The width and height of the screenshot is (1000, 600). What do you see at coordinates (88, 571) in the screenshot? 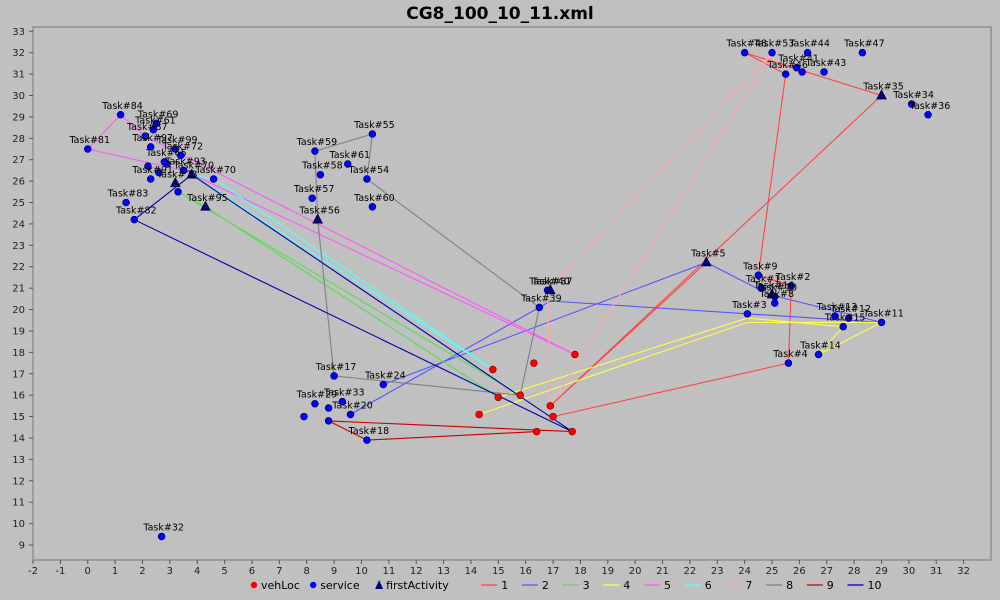
I see `x-tick-label: 0` at bounding box center [88, 571].